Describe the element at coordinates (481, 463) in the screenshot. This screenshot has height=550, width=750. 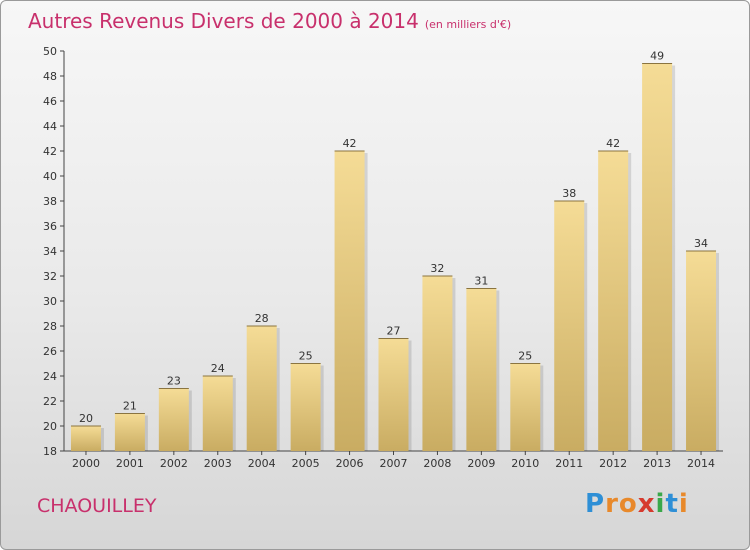
I see `x-tick-label: 2009` at that location.